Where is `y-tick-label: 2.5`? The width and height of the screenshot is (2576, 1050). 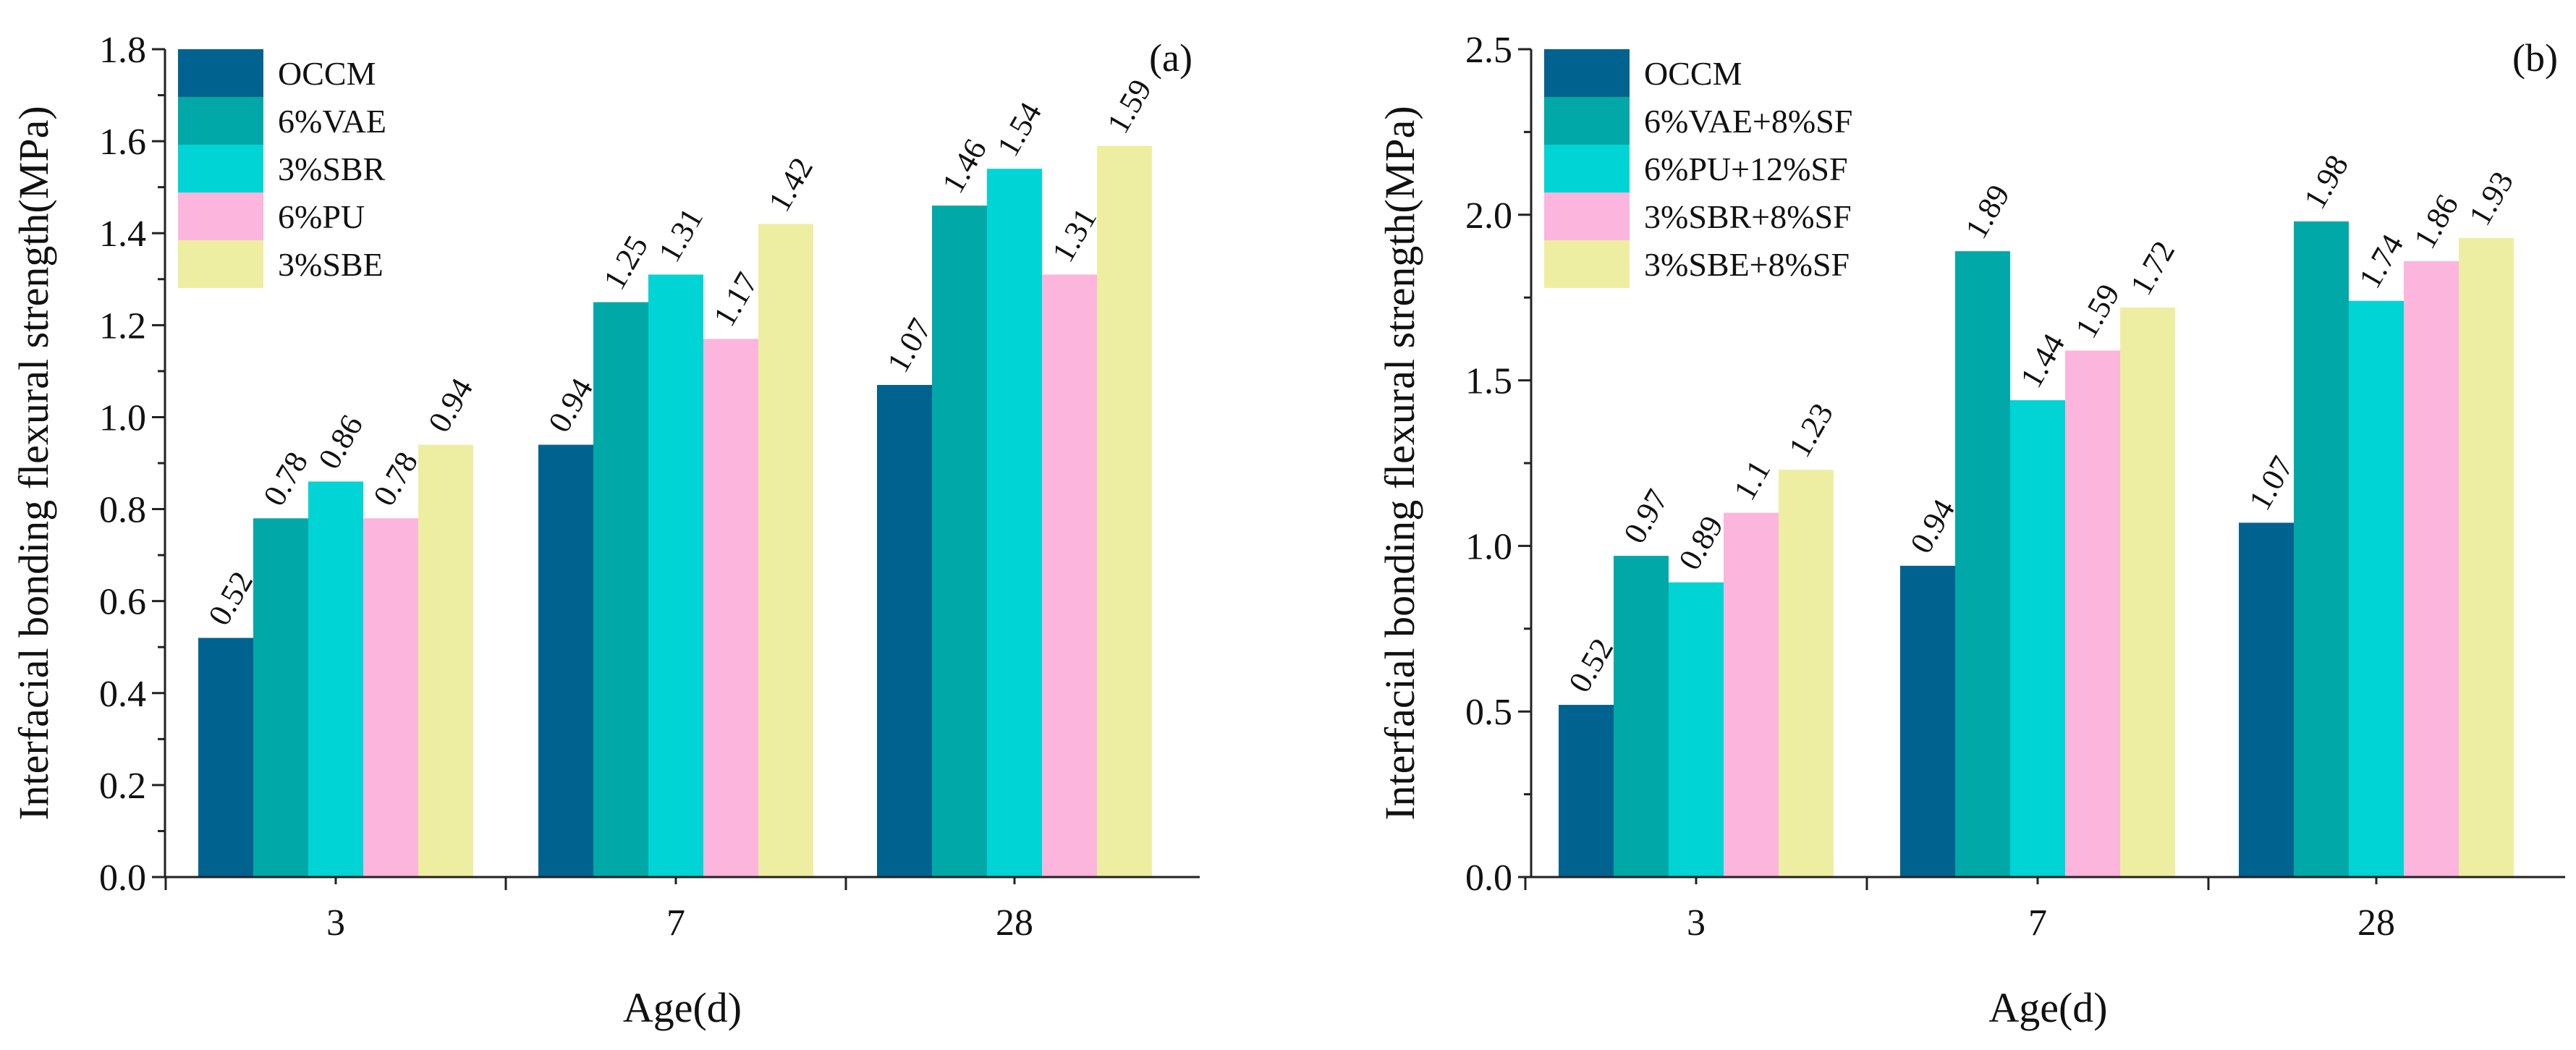
y-tick-label: 2.5 is located at coordinates (1488, 51).